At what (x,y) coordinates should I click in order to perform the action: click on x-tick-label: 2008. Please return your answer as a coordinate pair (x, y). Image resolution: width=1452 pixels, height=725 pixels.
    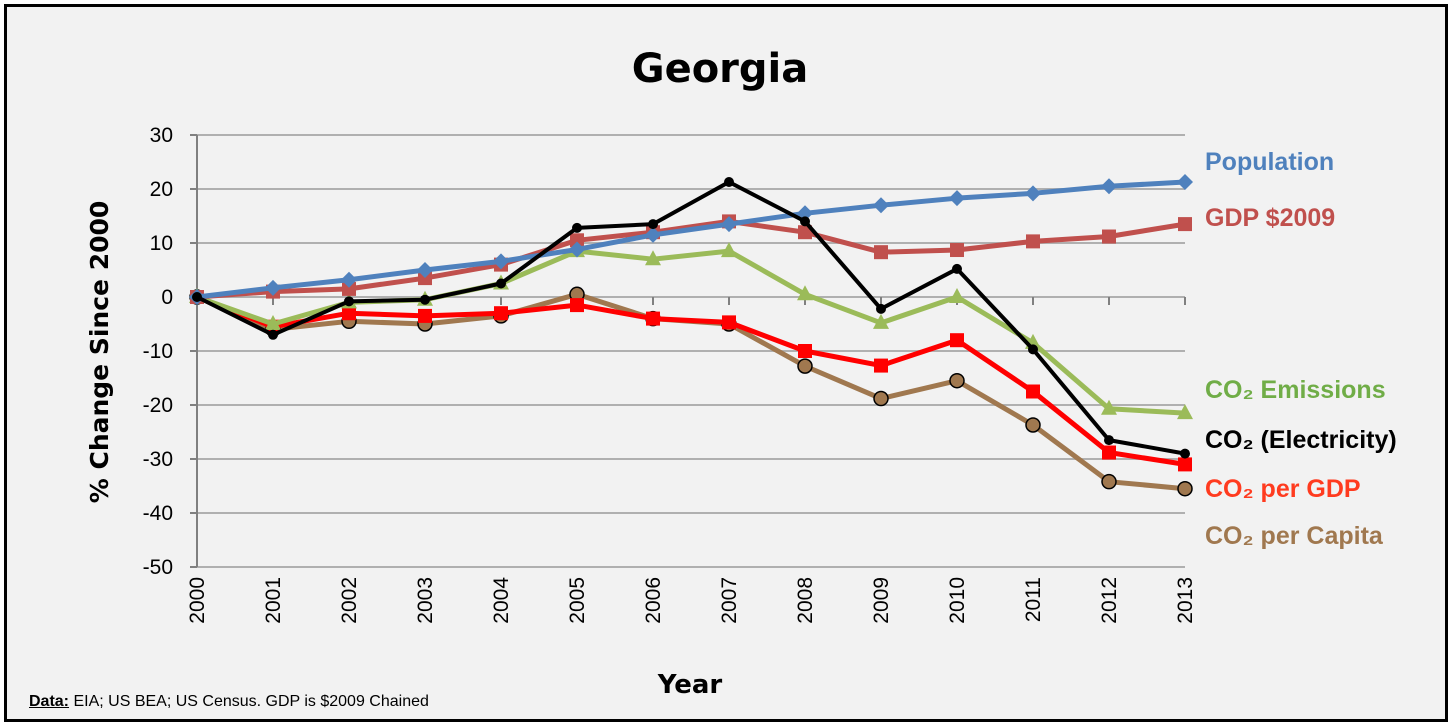
    Looking at the image, I should click on (805, 600).